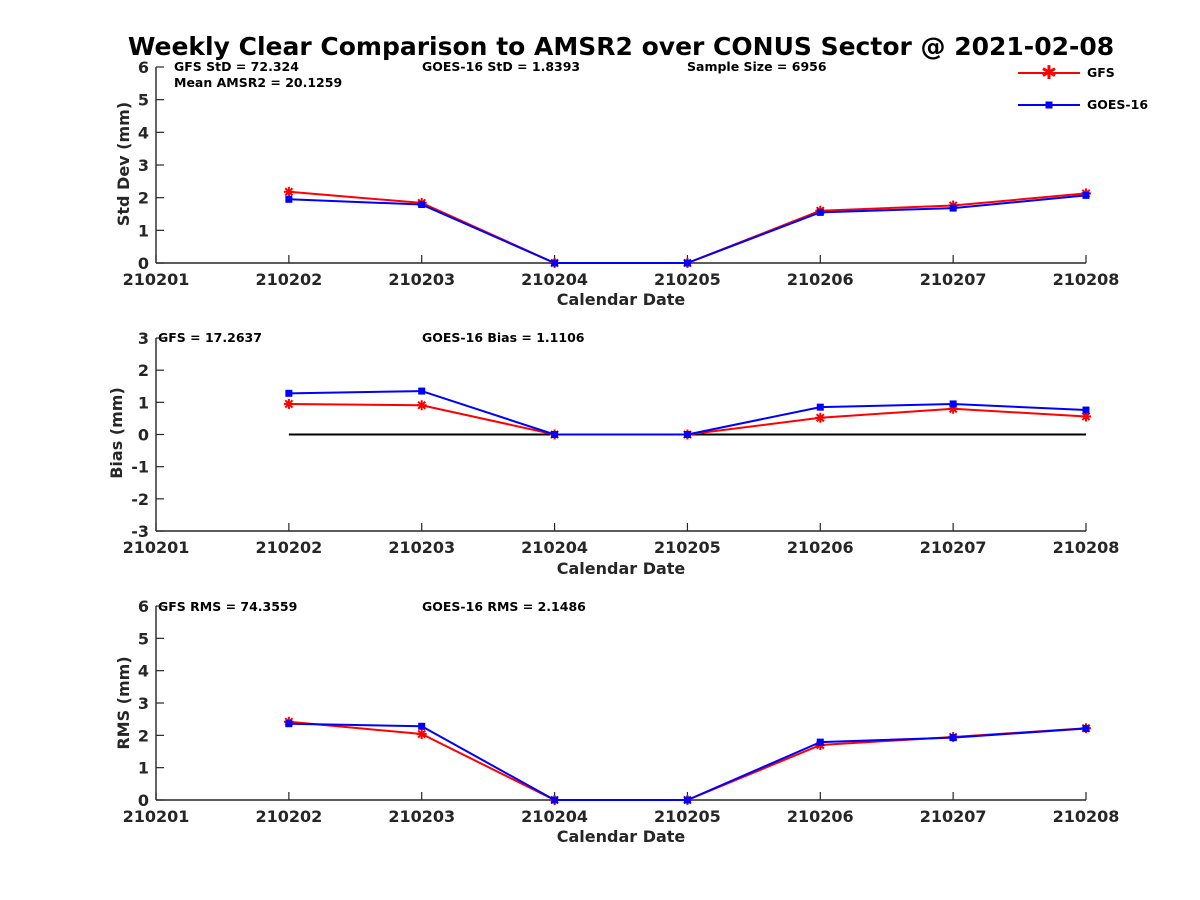 This screenshot has width=1200, height=900. What do you see at coordinates (1086, 547) in the screenshot?
I see `bias-x-tick-label: 210208` at bounding box center [1086, 547].